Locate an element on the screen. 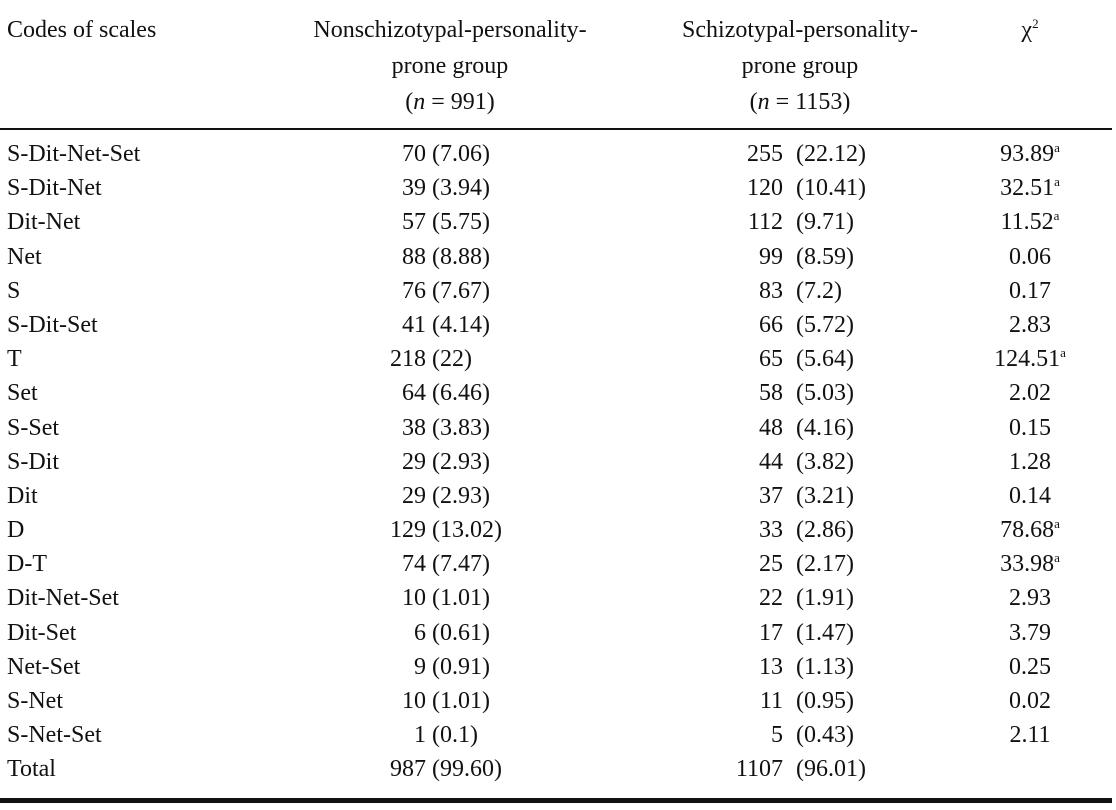  row-label: Dit-Net is located at coordinates (44, 222).